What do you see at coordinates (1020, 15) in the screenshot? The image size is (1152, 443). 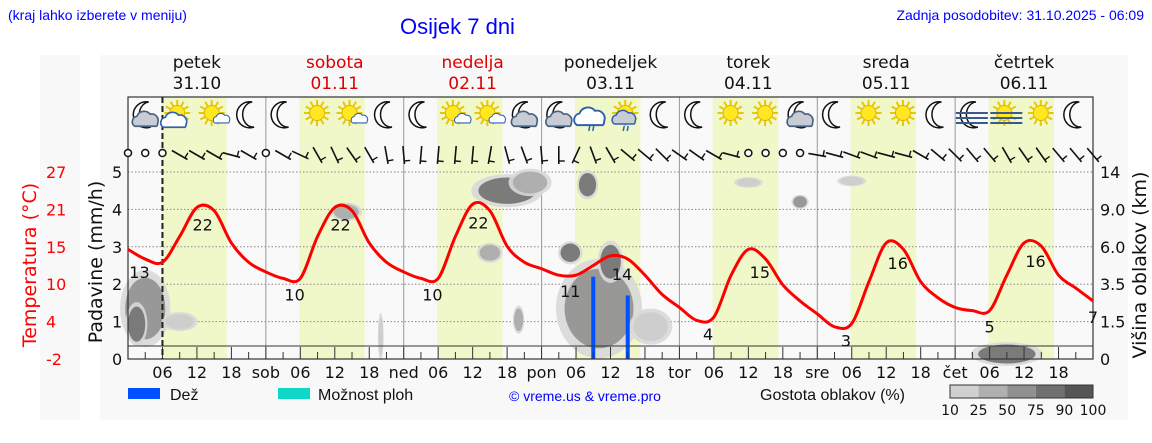 I see `last-updated: Zadnja posodobitev: 31.10.2025 - 06:09` at bounding box center [1020, 15].